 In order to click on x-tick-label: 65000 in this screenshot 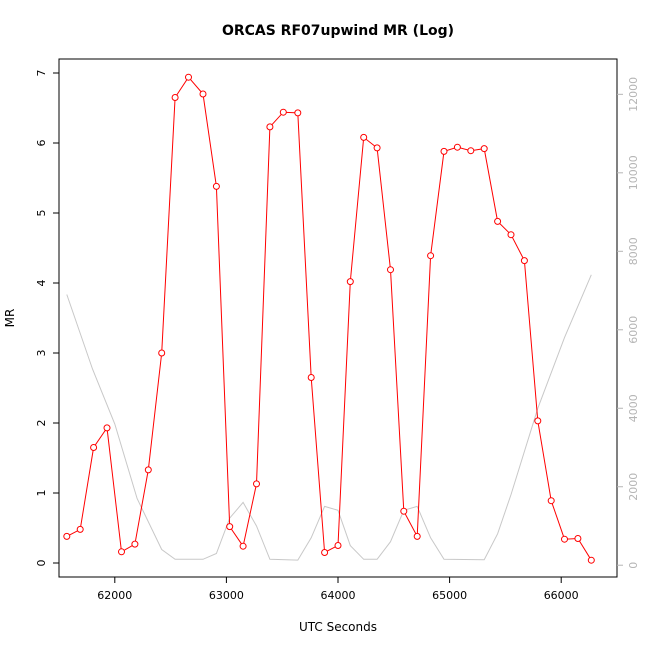, I will do `click(449, 595)`.